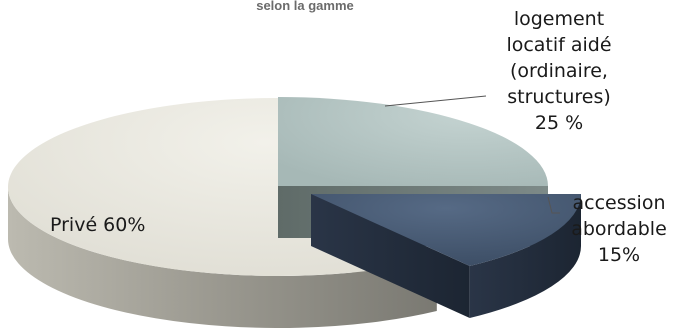 This screenshot has width=688, height=328. What do you see at coordinates (553, 205) in the screenshot?
I see `leader-line-accession` at bounding box center [553, 205].